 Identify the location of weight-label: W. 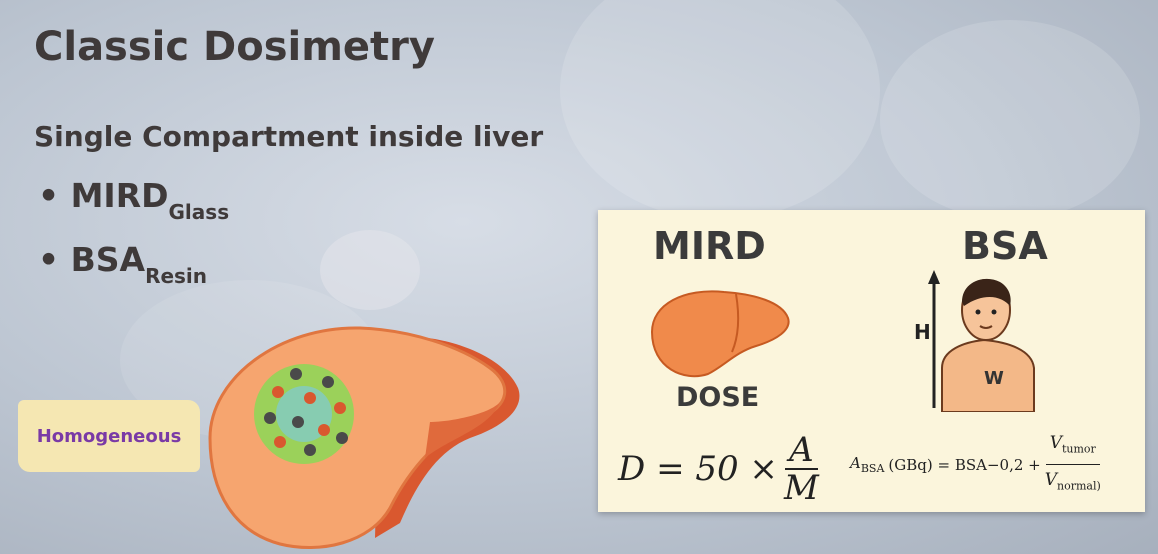
(994, 378).